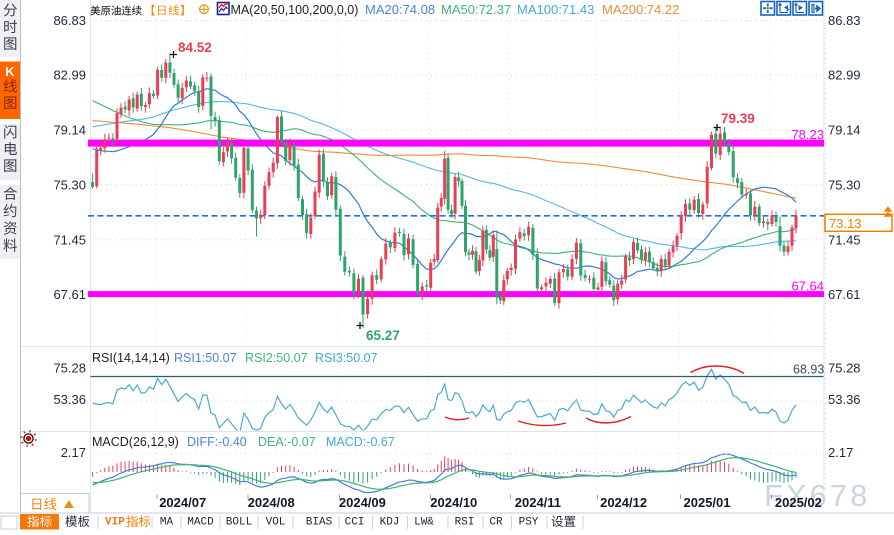 The width and height of the screenshot is (894, 535). Describe the element at coordinates (707, 502) in the screenshot. I see `svg-text: 2025/01` at that location.